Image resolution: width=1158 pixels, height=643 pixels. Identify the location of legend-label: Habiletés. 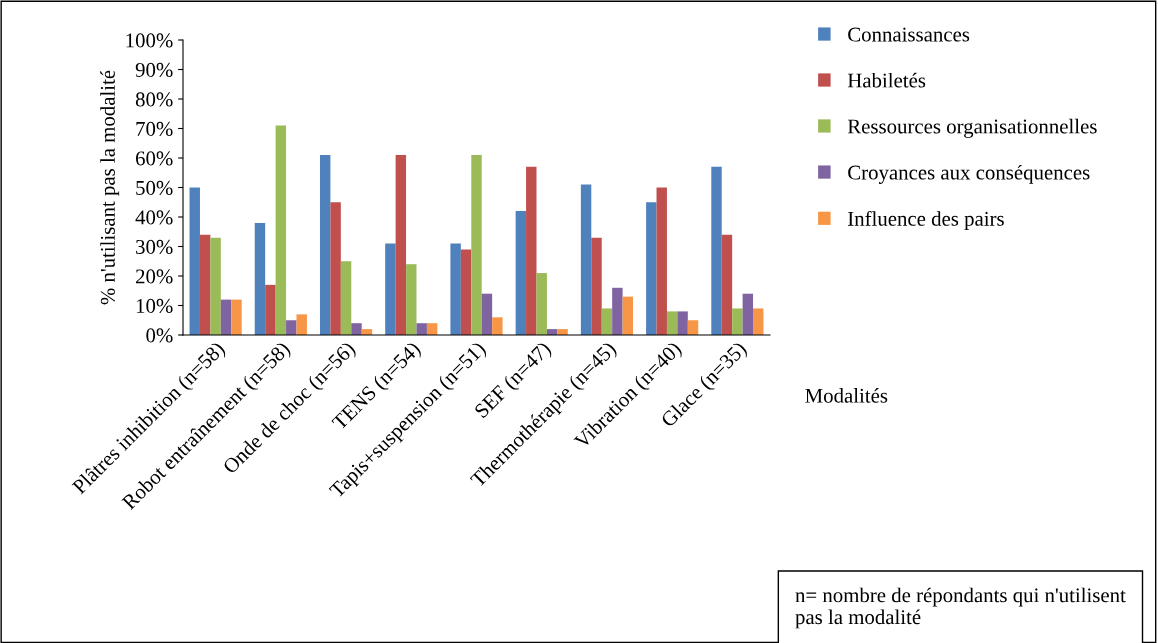
(886, 80).